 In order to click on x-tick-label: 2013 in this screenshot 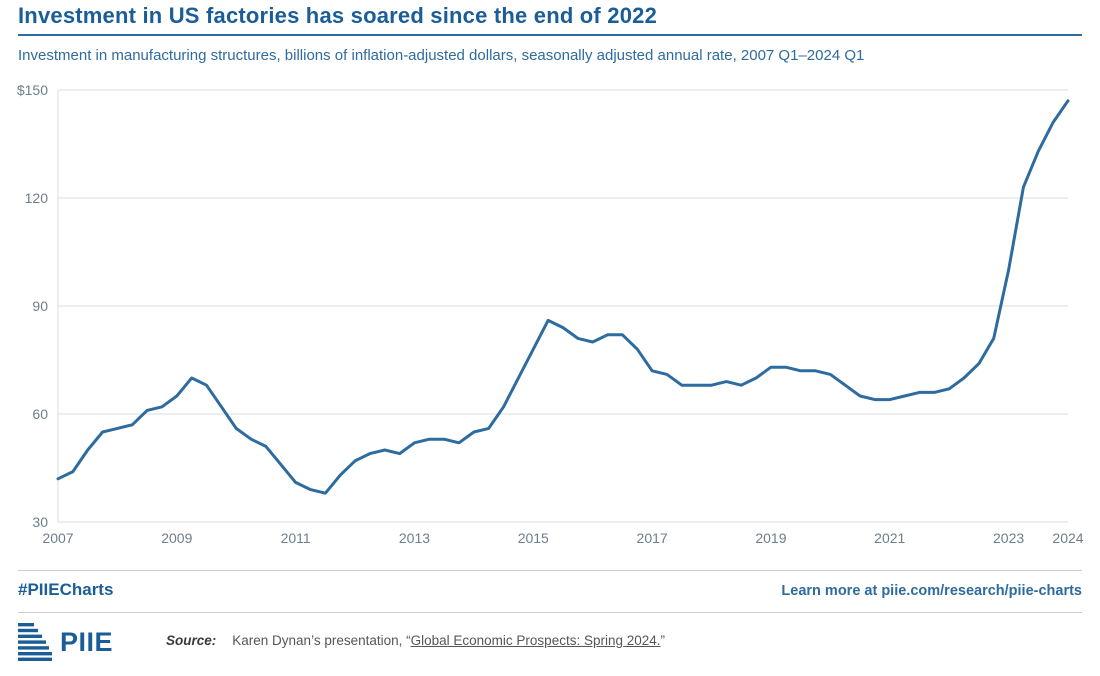, I will do `click(414, 538)`.